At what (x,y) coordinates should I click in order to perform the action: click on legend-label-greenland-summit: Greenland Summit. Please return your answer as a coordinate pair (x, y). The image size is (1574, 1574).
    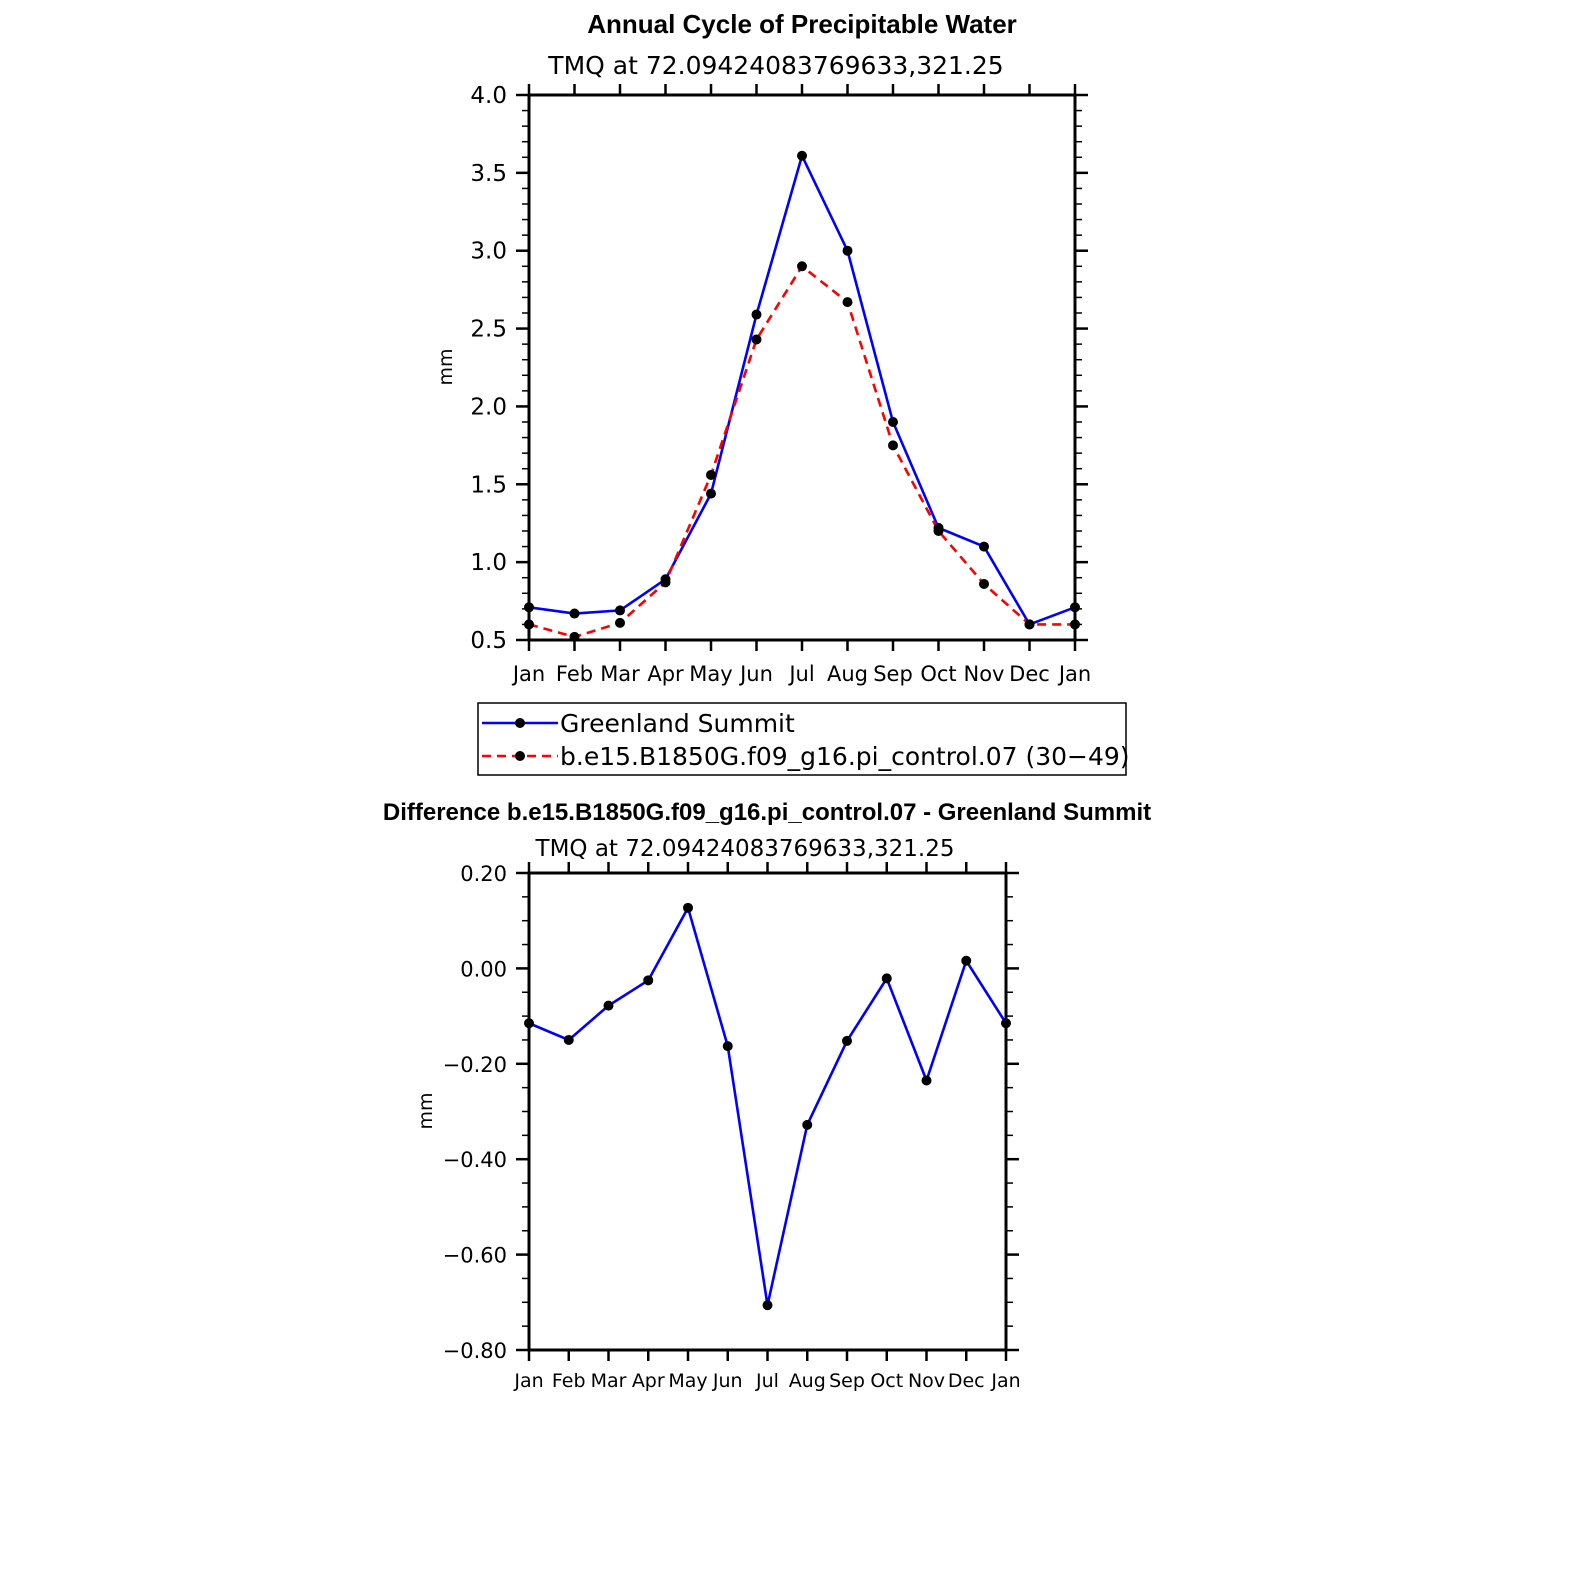
    Looking at the image, I should click on (677, 723).